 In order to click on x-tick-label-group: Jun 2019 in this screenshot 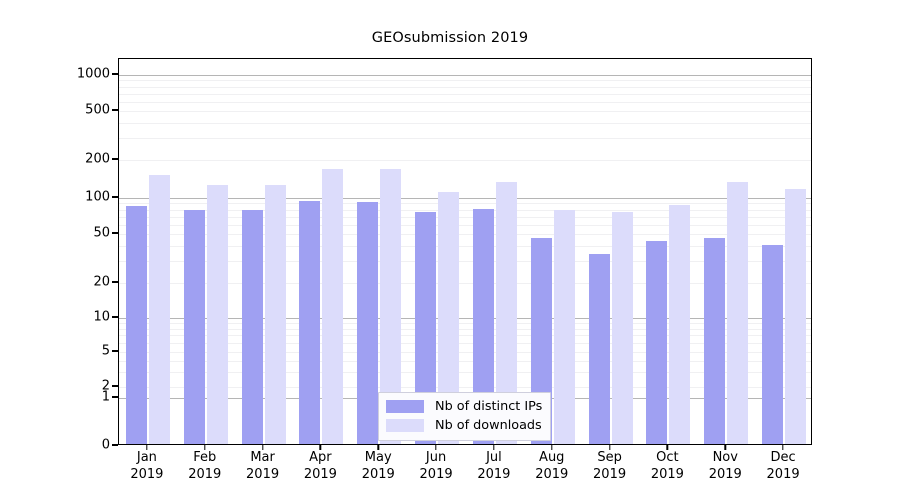, I will do `click(436, 466)`.